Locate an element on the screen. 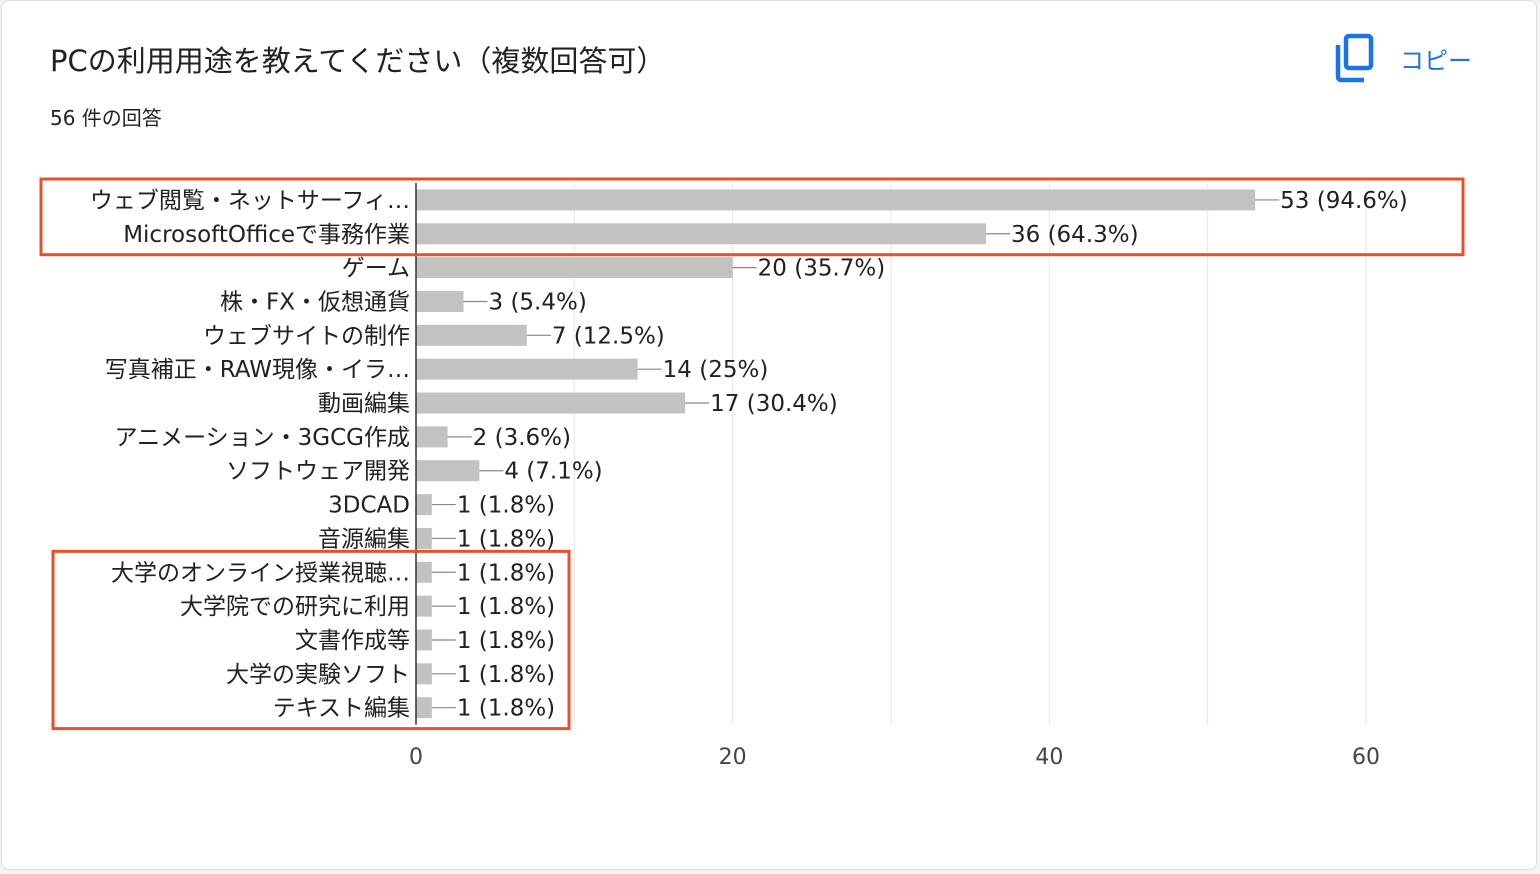  category-label: ウェブサイトの制作 is located at coordinates (306, 336).